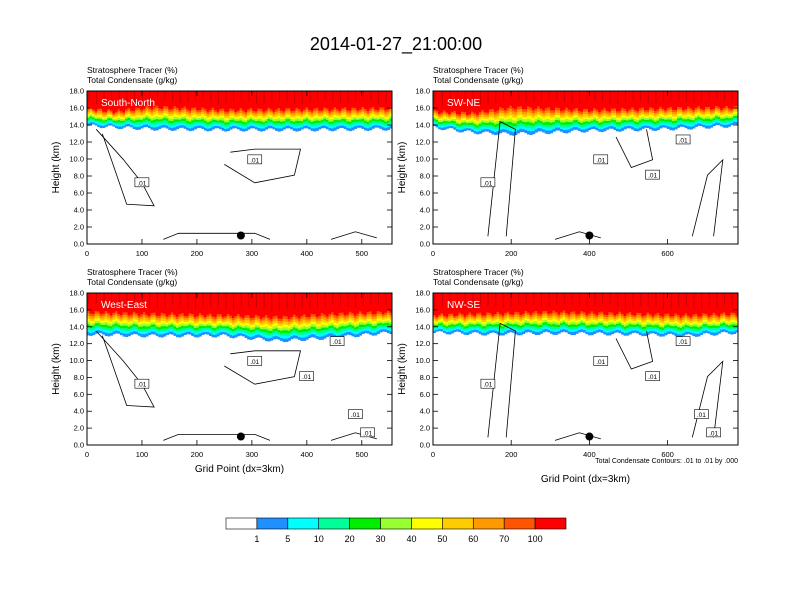  What do you see at coordinates (381, 539) in the screenshot?
I see `colorbar-label: 30` at bounding box center [381, 539].